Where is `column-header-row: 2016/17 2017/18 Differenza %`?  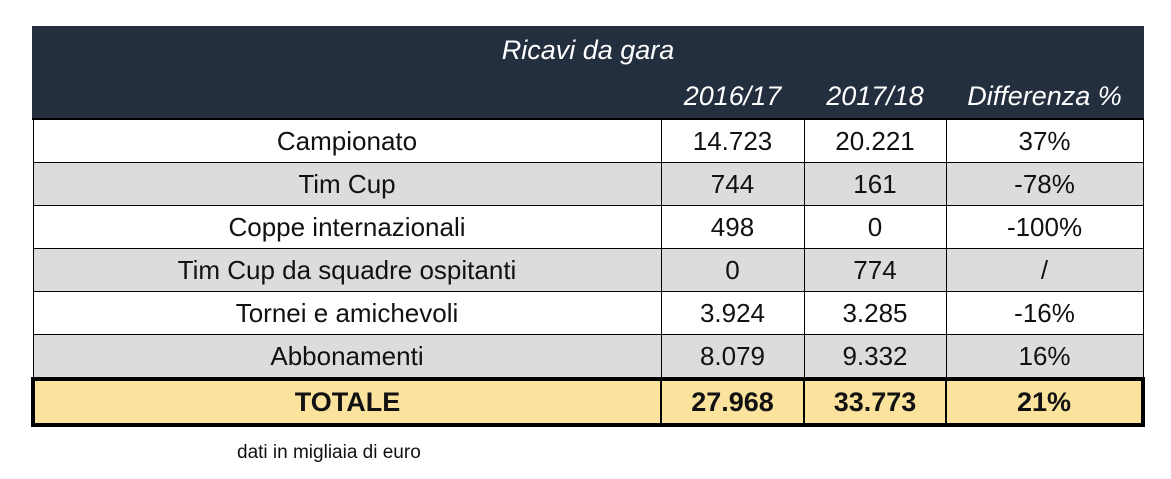 column-header-row: 2016/17 2017/18 Differenza % is located at coordinates (588, 96).